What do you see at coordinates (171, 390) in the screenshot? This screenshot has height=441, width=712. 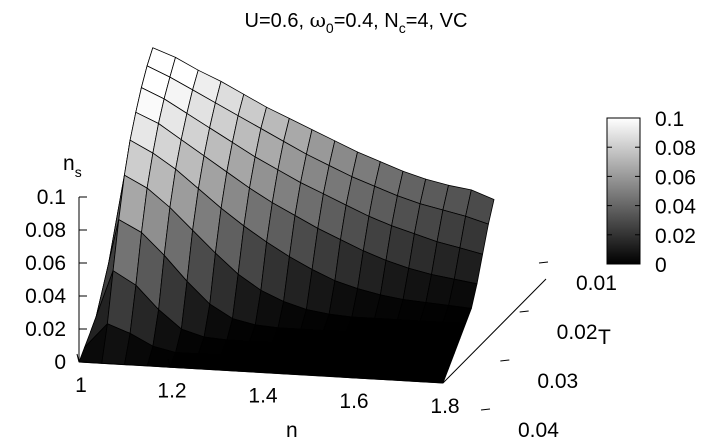 I see `x-tick-label: 1.2` at bounding box center [171, 390].